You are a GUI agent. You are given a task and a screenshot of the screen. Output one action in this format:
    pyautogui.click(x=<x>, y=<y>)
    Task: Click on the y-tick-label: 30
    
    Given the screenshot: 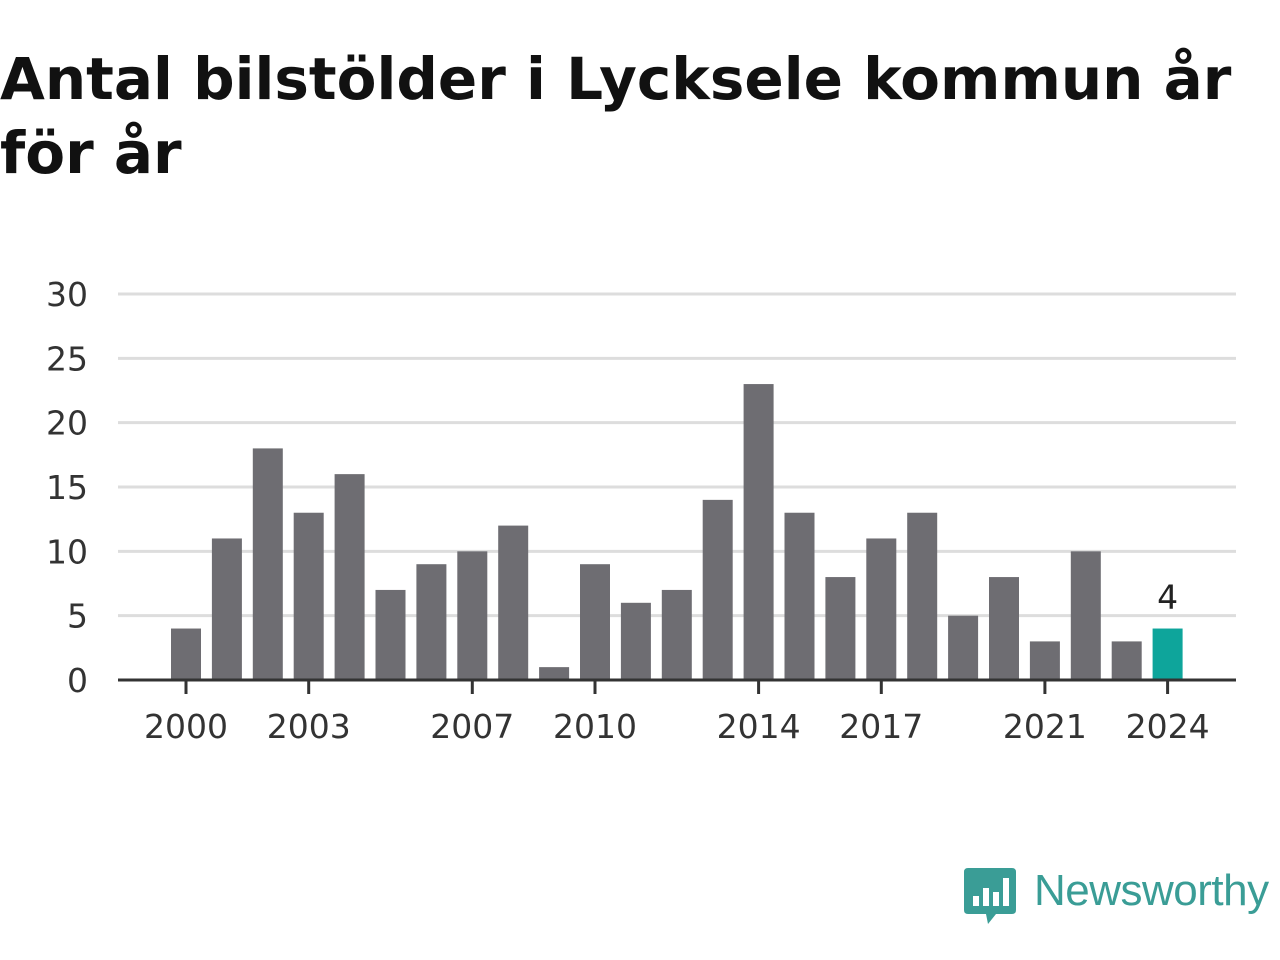 What is the action you would take?
    pyautogui.click(x=67, y=294)
    